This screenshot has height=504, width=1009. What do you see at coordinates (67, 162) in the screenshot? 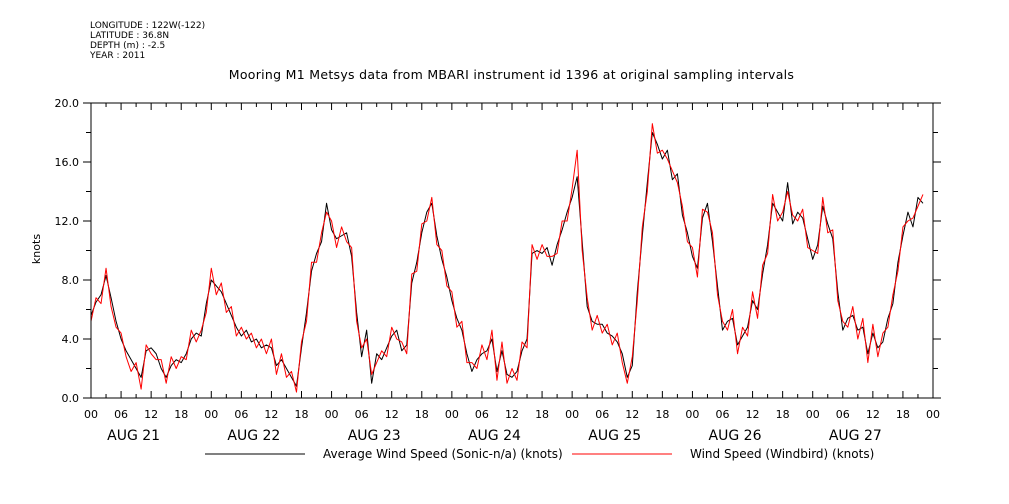
I see `y-tick-label: 16.0` at bounding box center [67, 162].